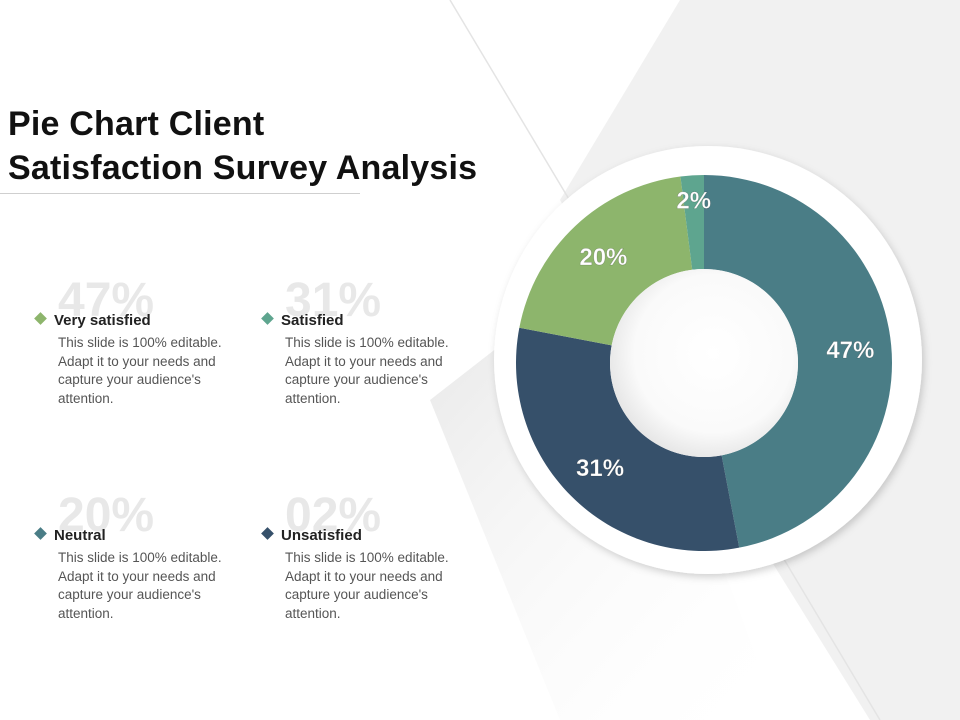 This screenshot has width=960, height=720. What do you see at coordinates (102, 320) in the screenshot?
I see `legend-label: Very satisfied` at bounding box center [102, 320].